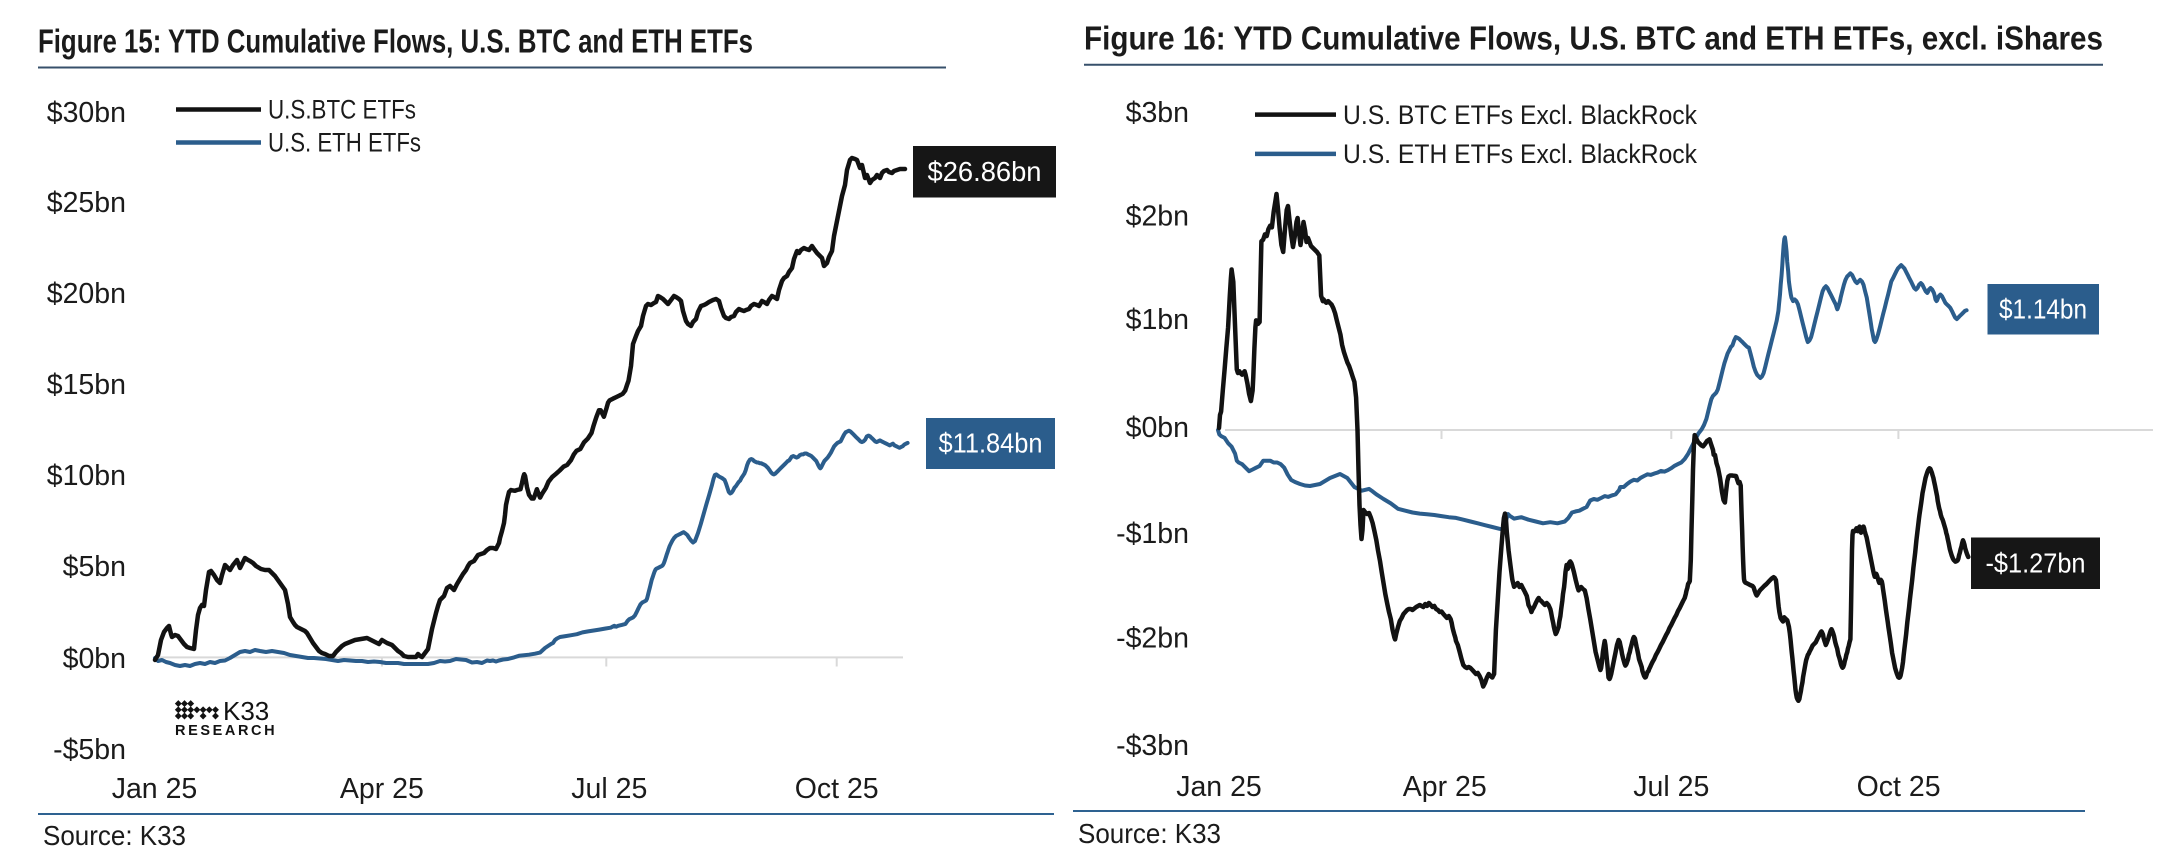 The image size is (2163, 855). I want to click on svg-text: U.S.BTC ETFs, so click(342, 110).